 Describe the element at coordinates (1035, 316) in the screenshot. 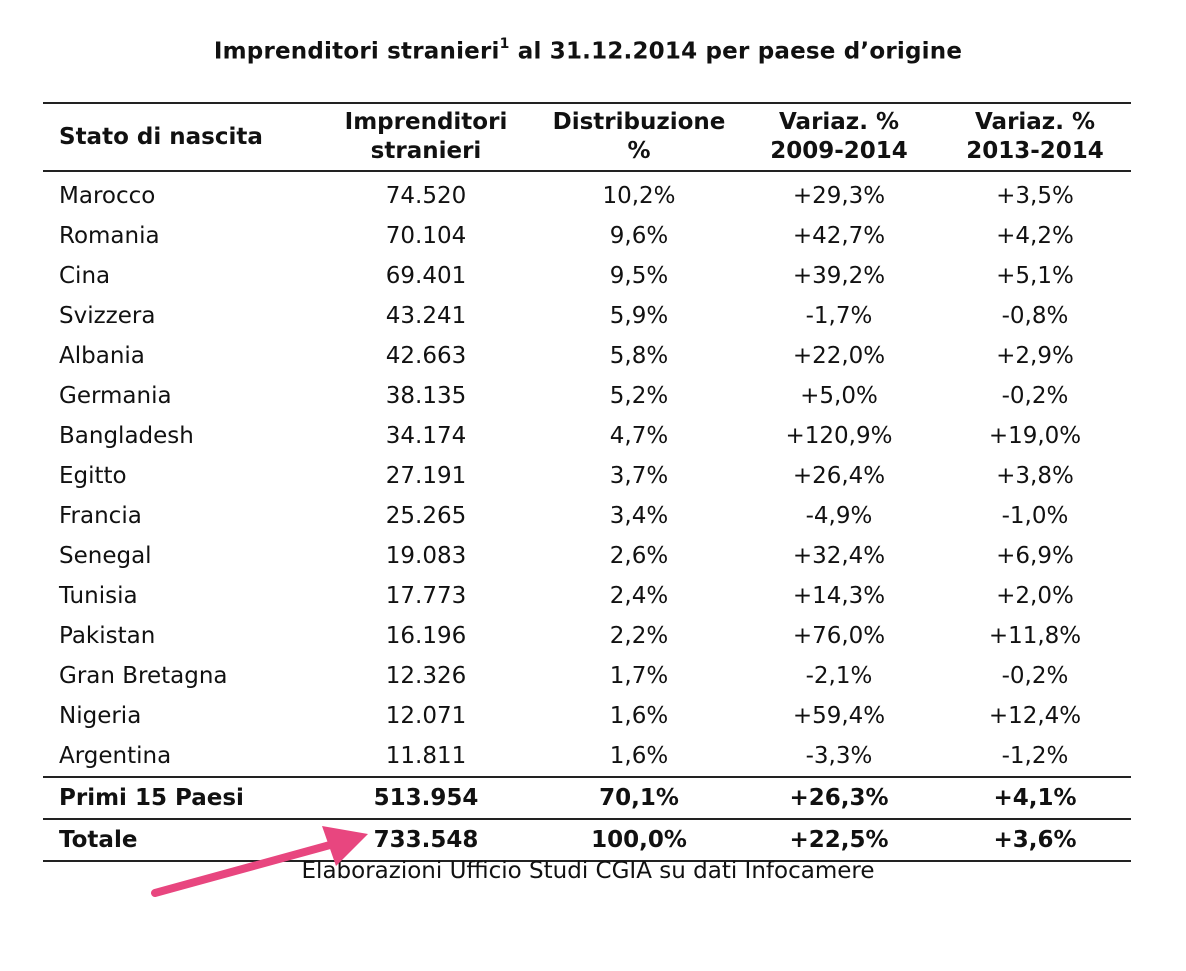

I see `cell-variaz-2013-2014: -0,8%` at that location.